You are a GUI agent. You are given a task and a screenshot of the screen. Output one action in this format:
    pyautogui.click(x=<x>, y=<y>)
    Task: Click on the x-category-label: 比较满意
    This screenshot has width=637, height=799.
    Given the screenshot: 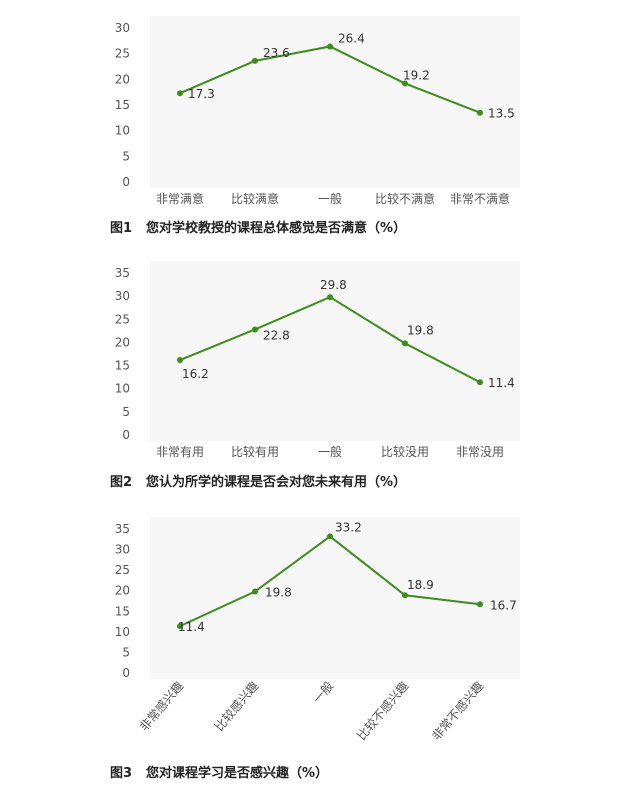 What is the action you would take?
    pyautogui.click(x=255, y=198)
    